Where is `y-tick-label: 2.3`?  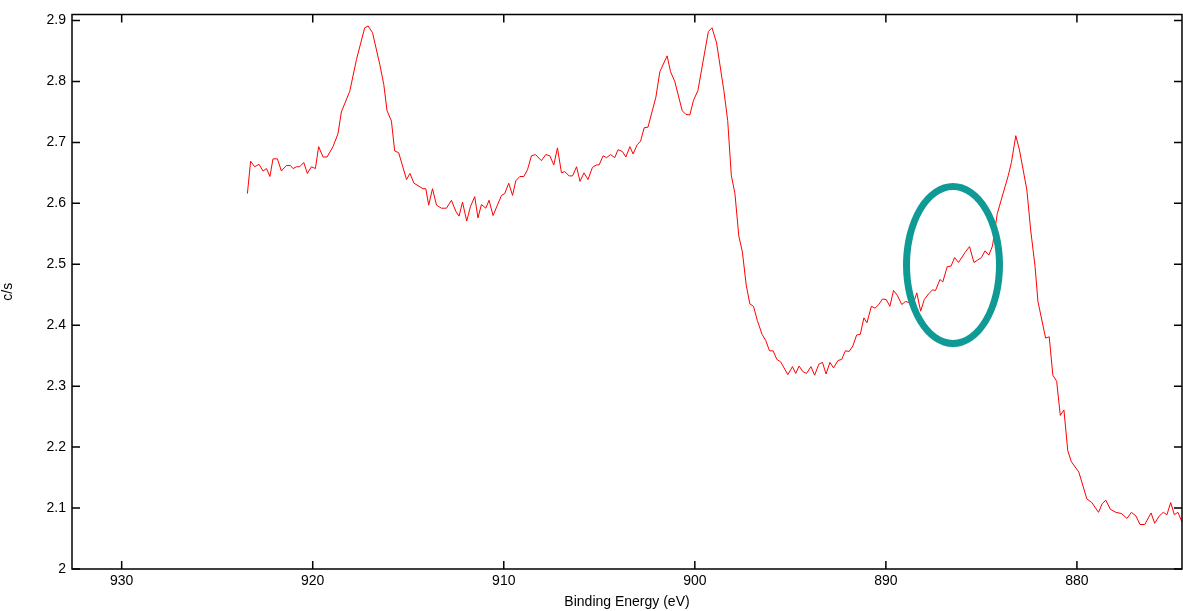
y-tick-label: 2.3 is located at coordinates (56, 385).